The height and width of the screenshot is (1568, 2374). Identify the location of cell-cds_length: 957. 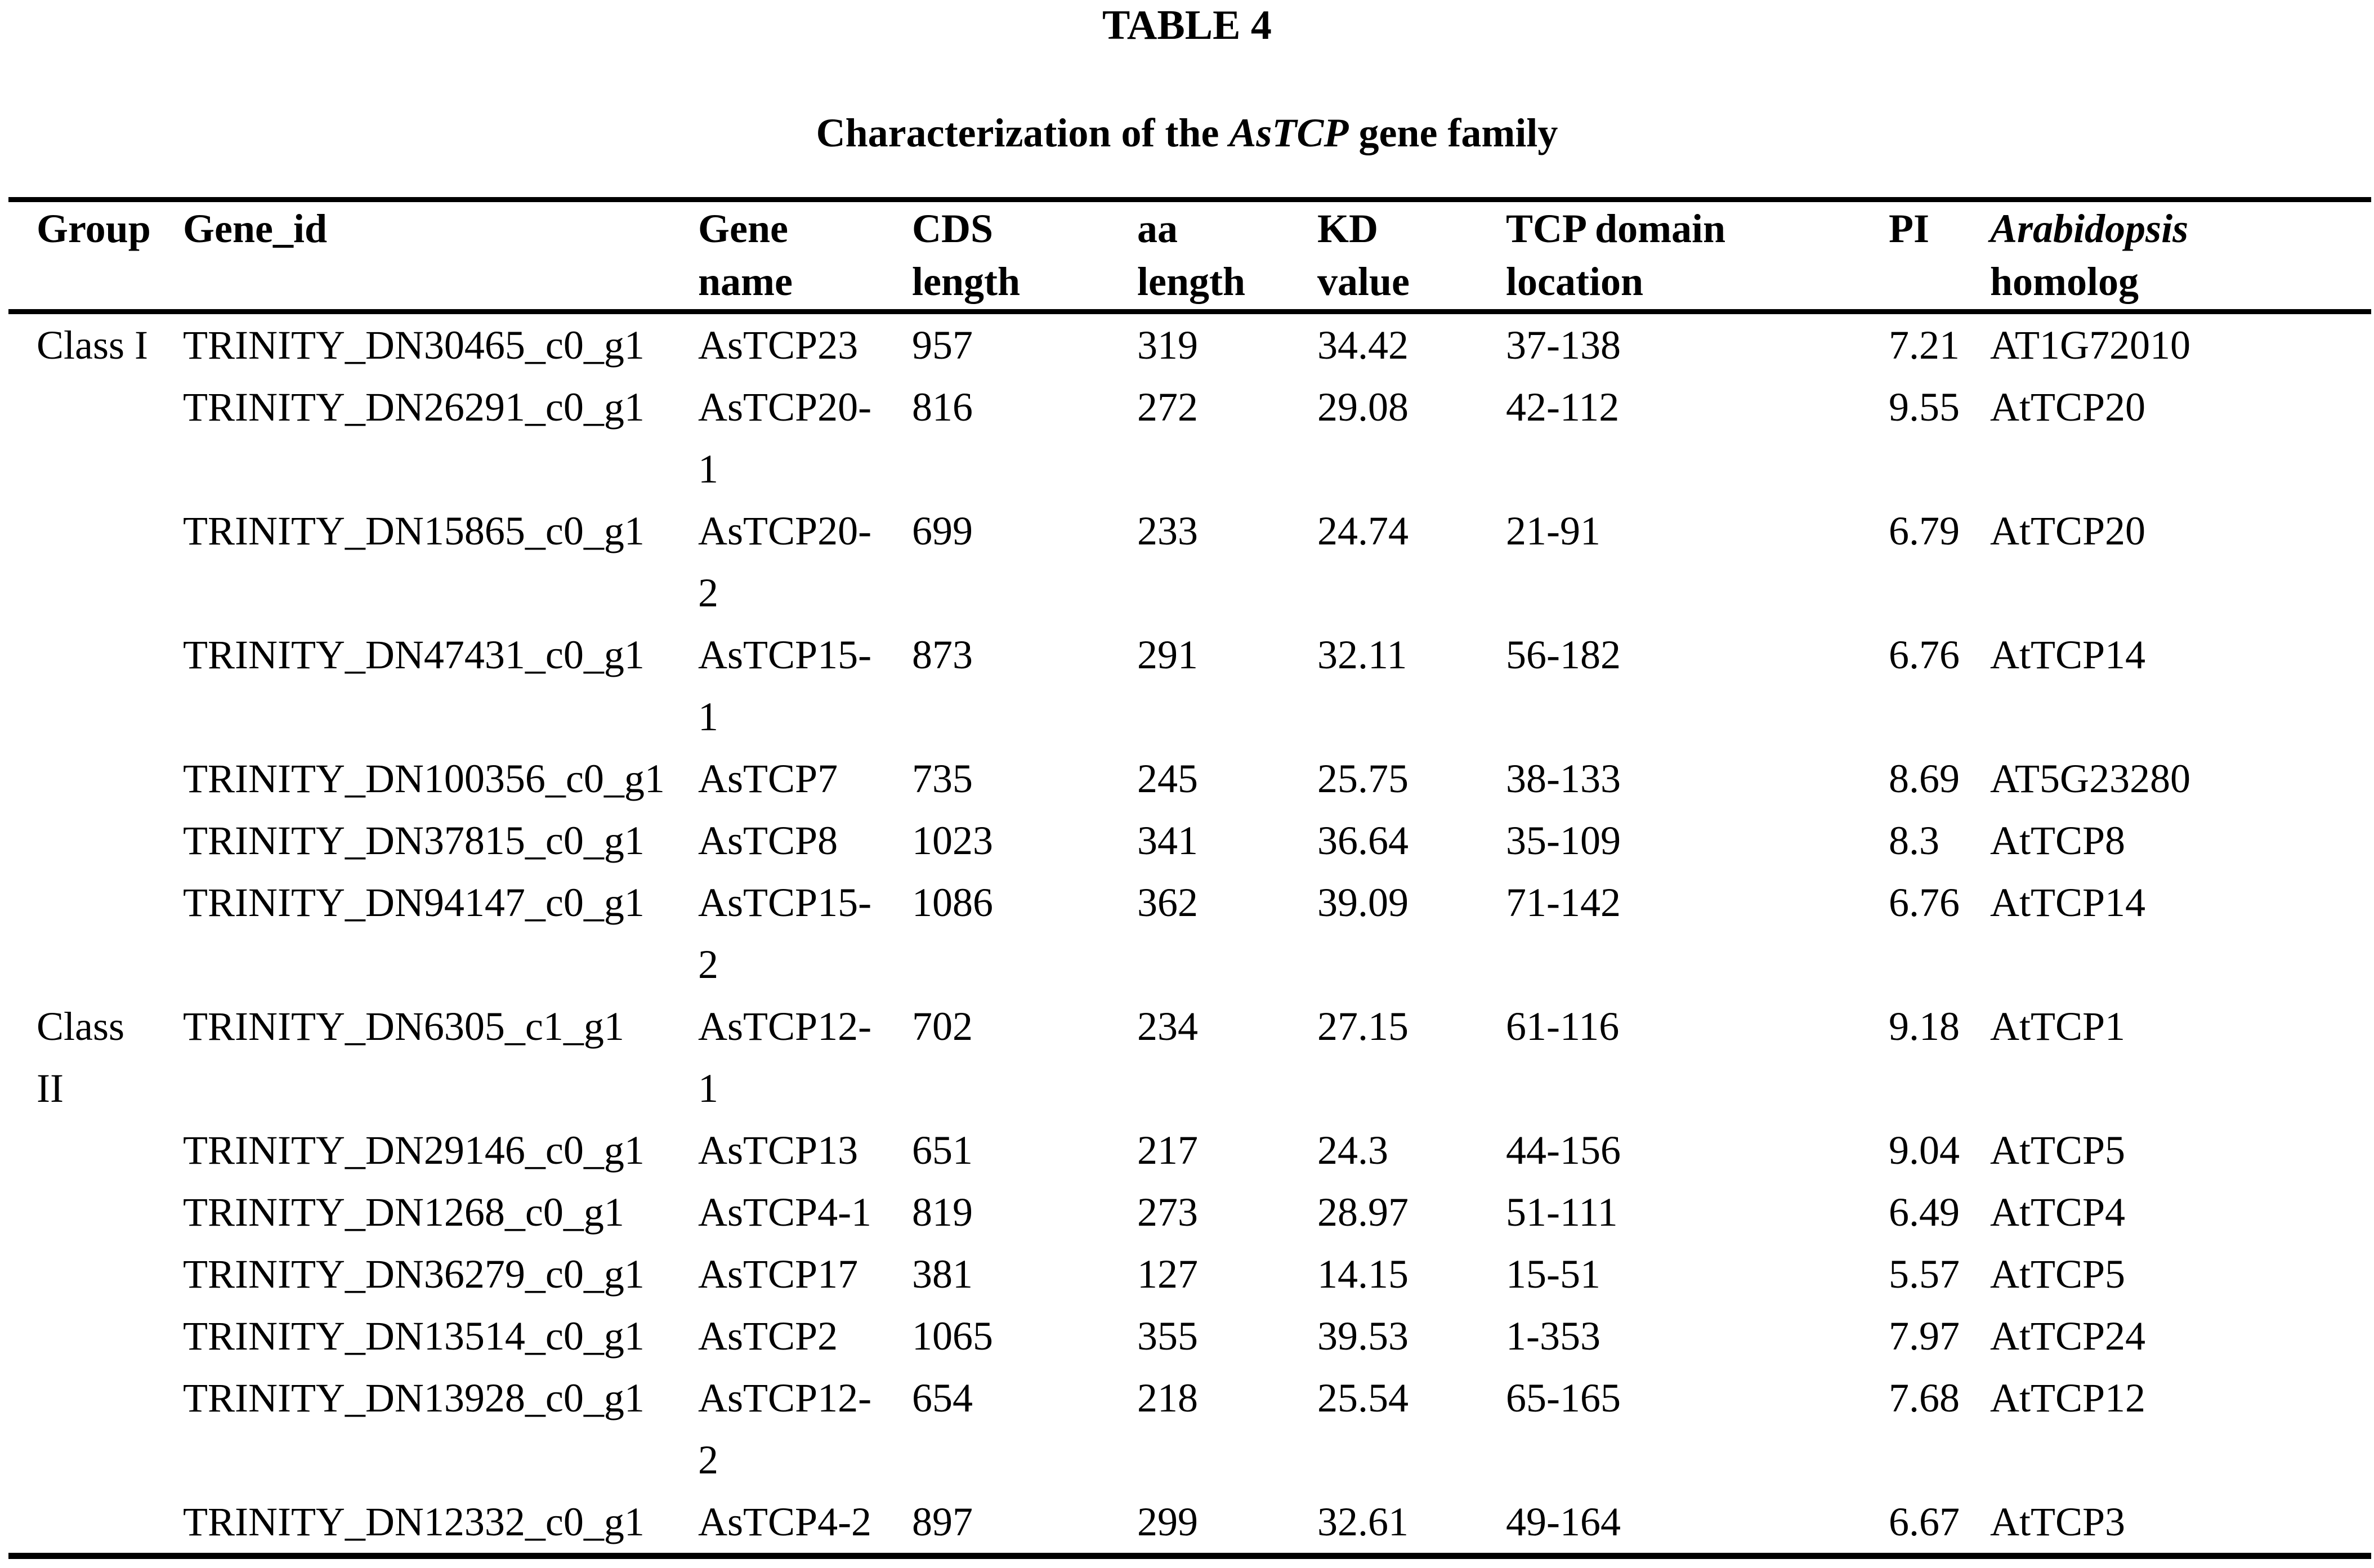
(943, 345).